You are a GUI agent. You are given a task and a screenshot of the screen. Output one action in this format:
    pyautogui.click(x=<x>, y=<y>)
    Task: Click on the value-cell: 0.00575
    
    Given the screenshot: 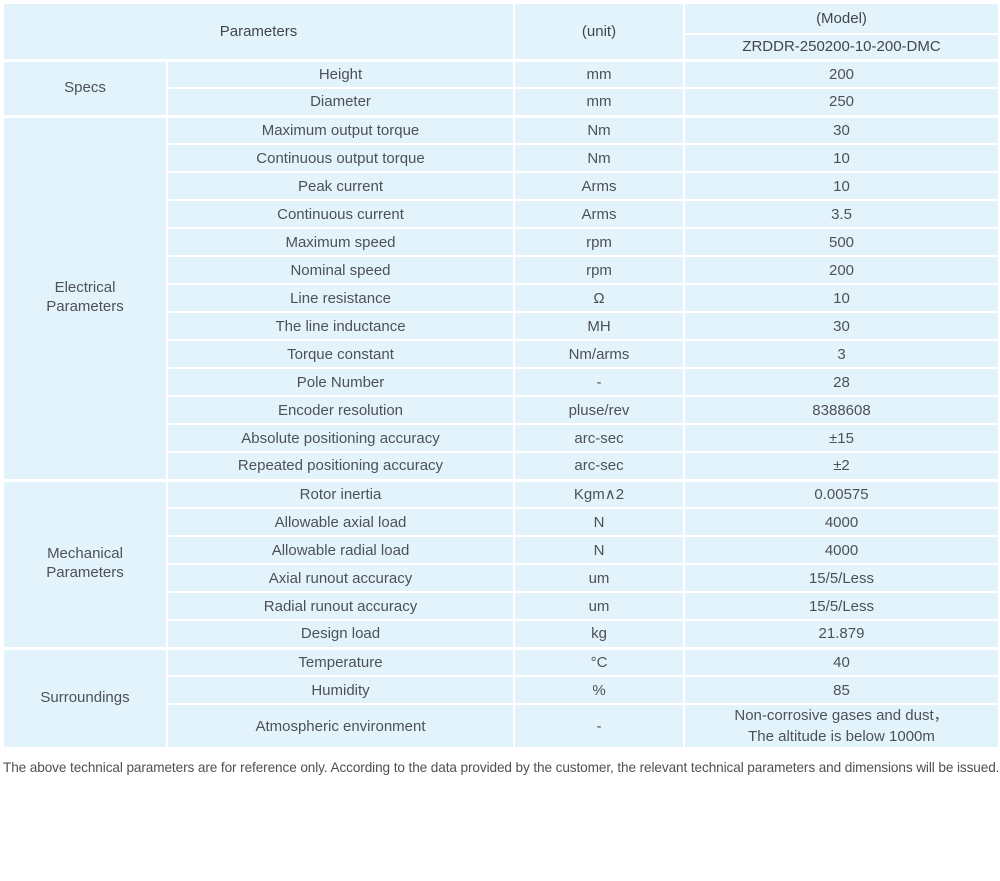 What is the action you would take?
    pyautogui.click(x=841, y=493)
    